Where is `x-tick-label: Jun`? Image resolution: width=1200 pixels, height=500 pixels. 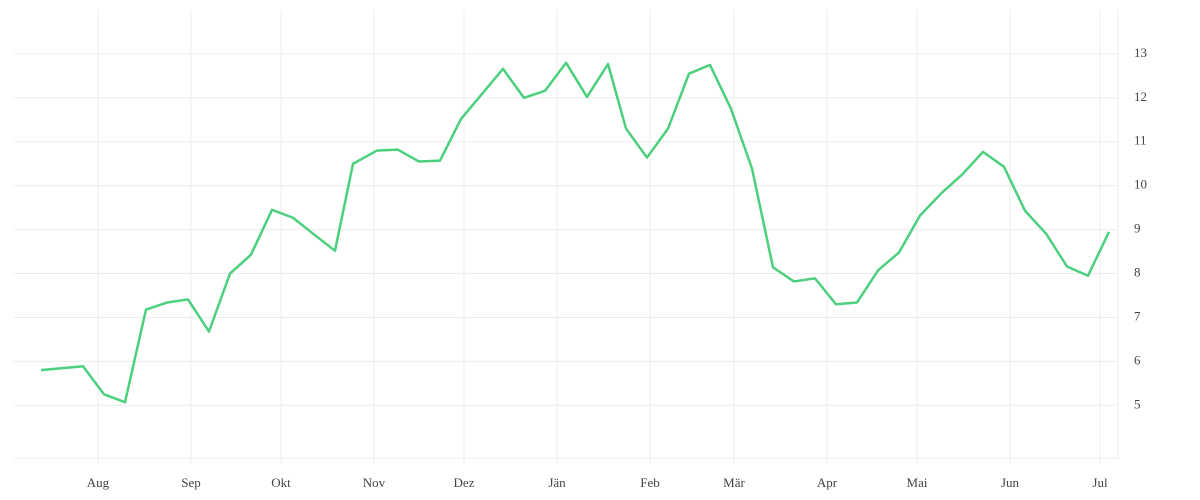 x-tick-label: Jun is located at coordinates (1010, 482).